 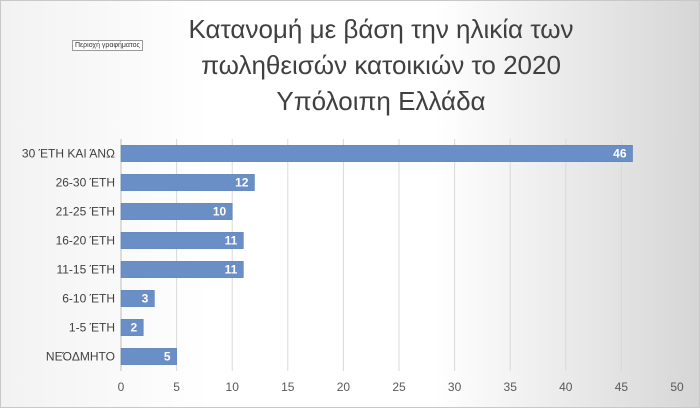 What do you see at coordinates (381, 29) in the screenshot?
I see `chart-title-line-1: Κατανομή με βάση την ηλικία των` at bounding box center [381, 29].